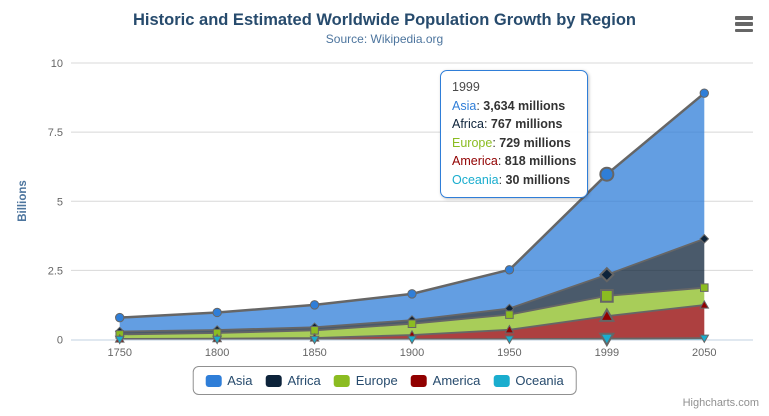 The height and width of the screenshot is (416, 769). Describe the element at coordinates (607, 314) in the screenshot. I see `point-america-1999` at that location.